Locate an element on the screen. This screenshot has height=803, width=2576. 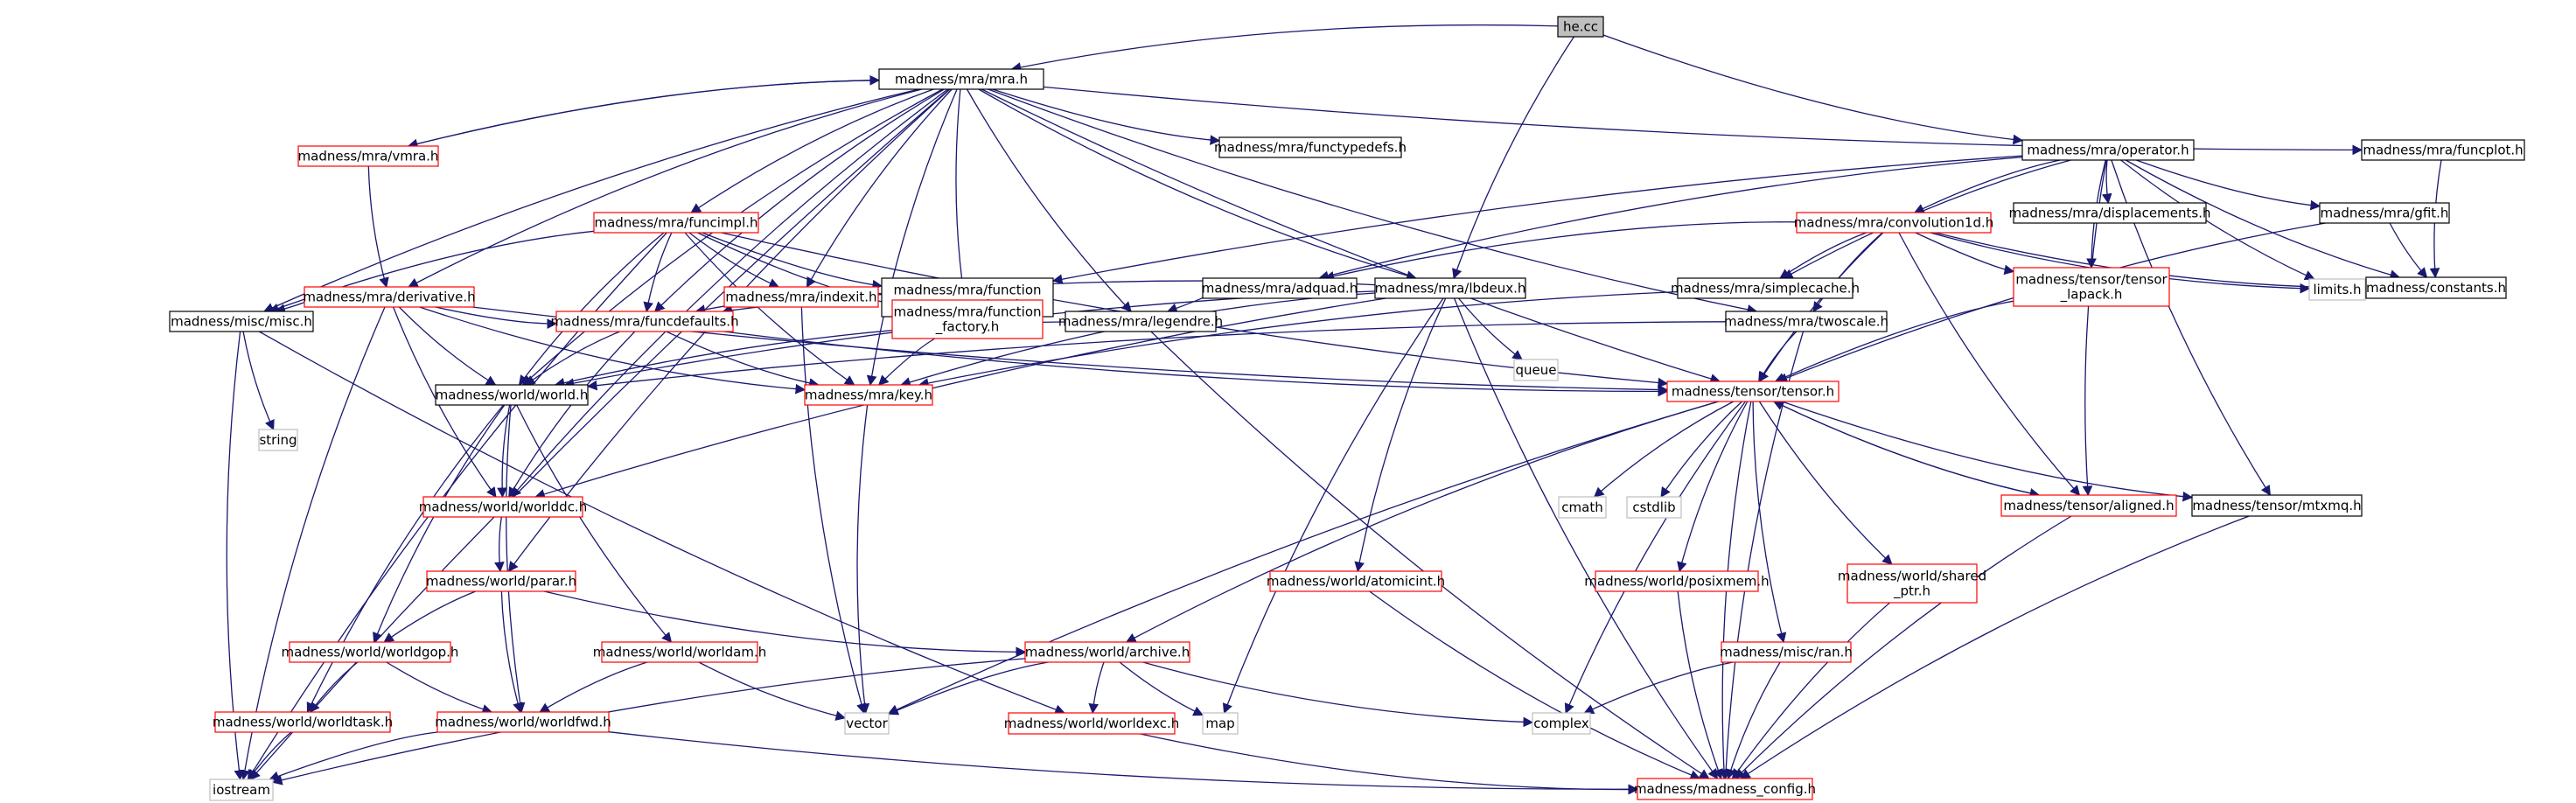
node-vector: vector is located at coordinates (867, 723).